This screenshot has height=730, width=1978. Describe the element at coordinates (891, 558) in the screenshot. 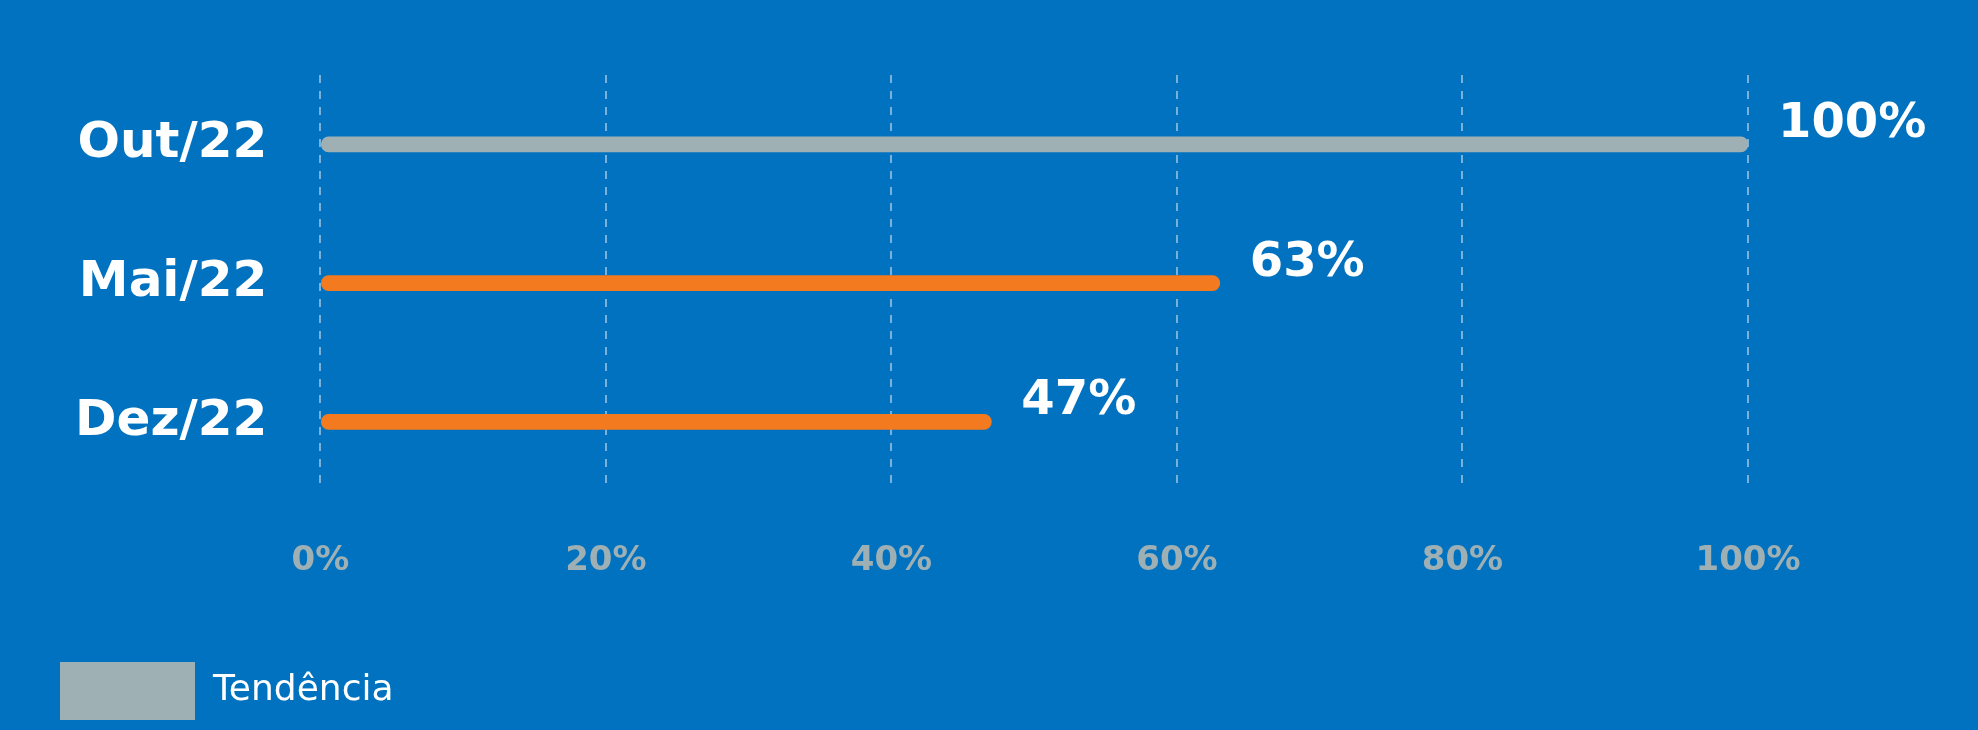

I see `x-tick-label: 40%` at that location.